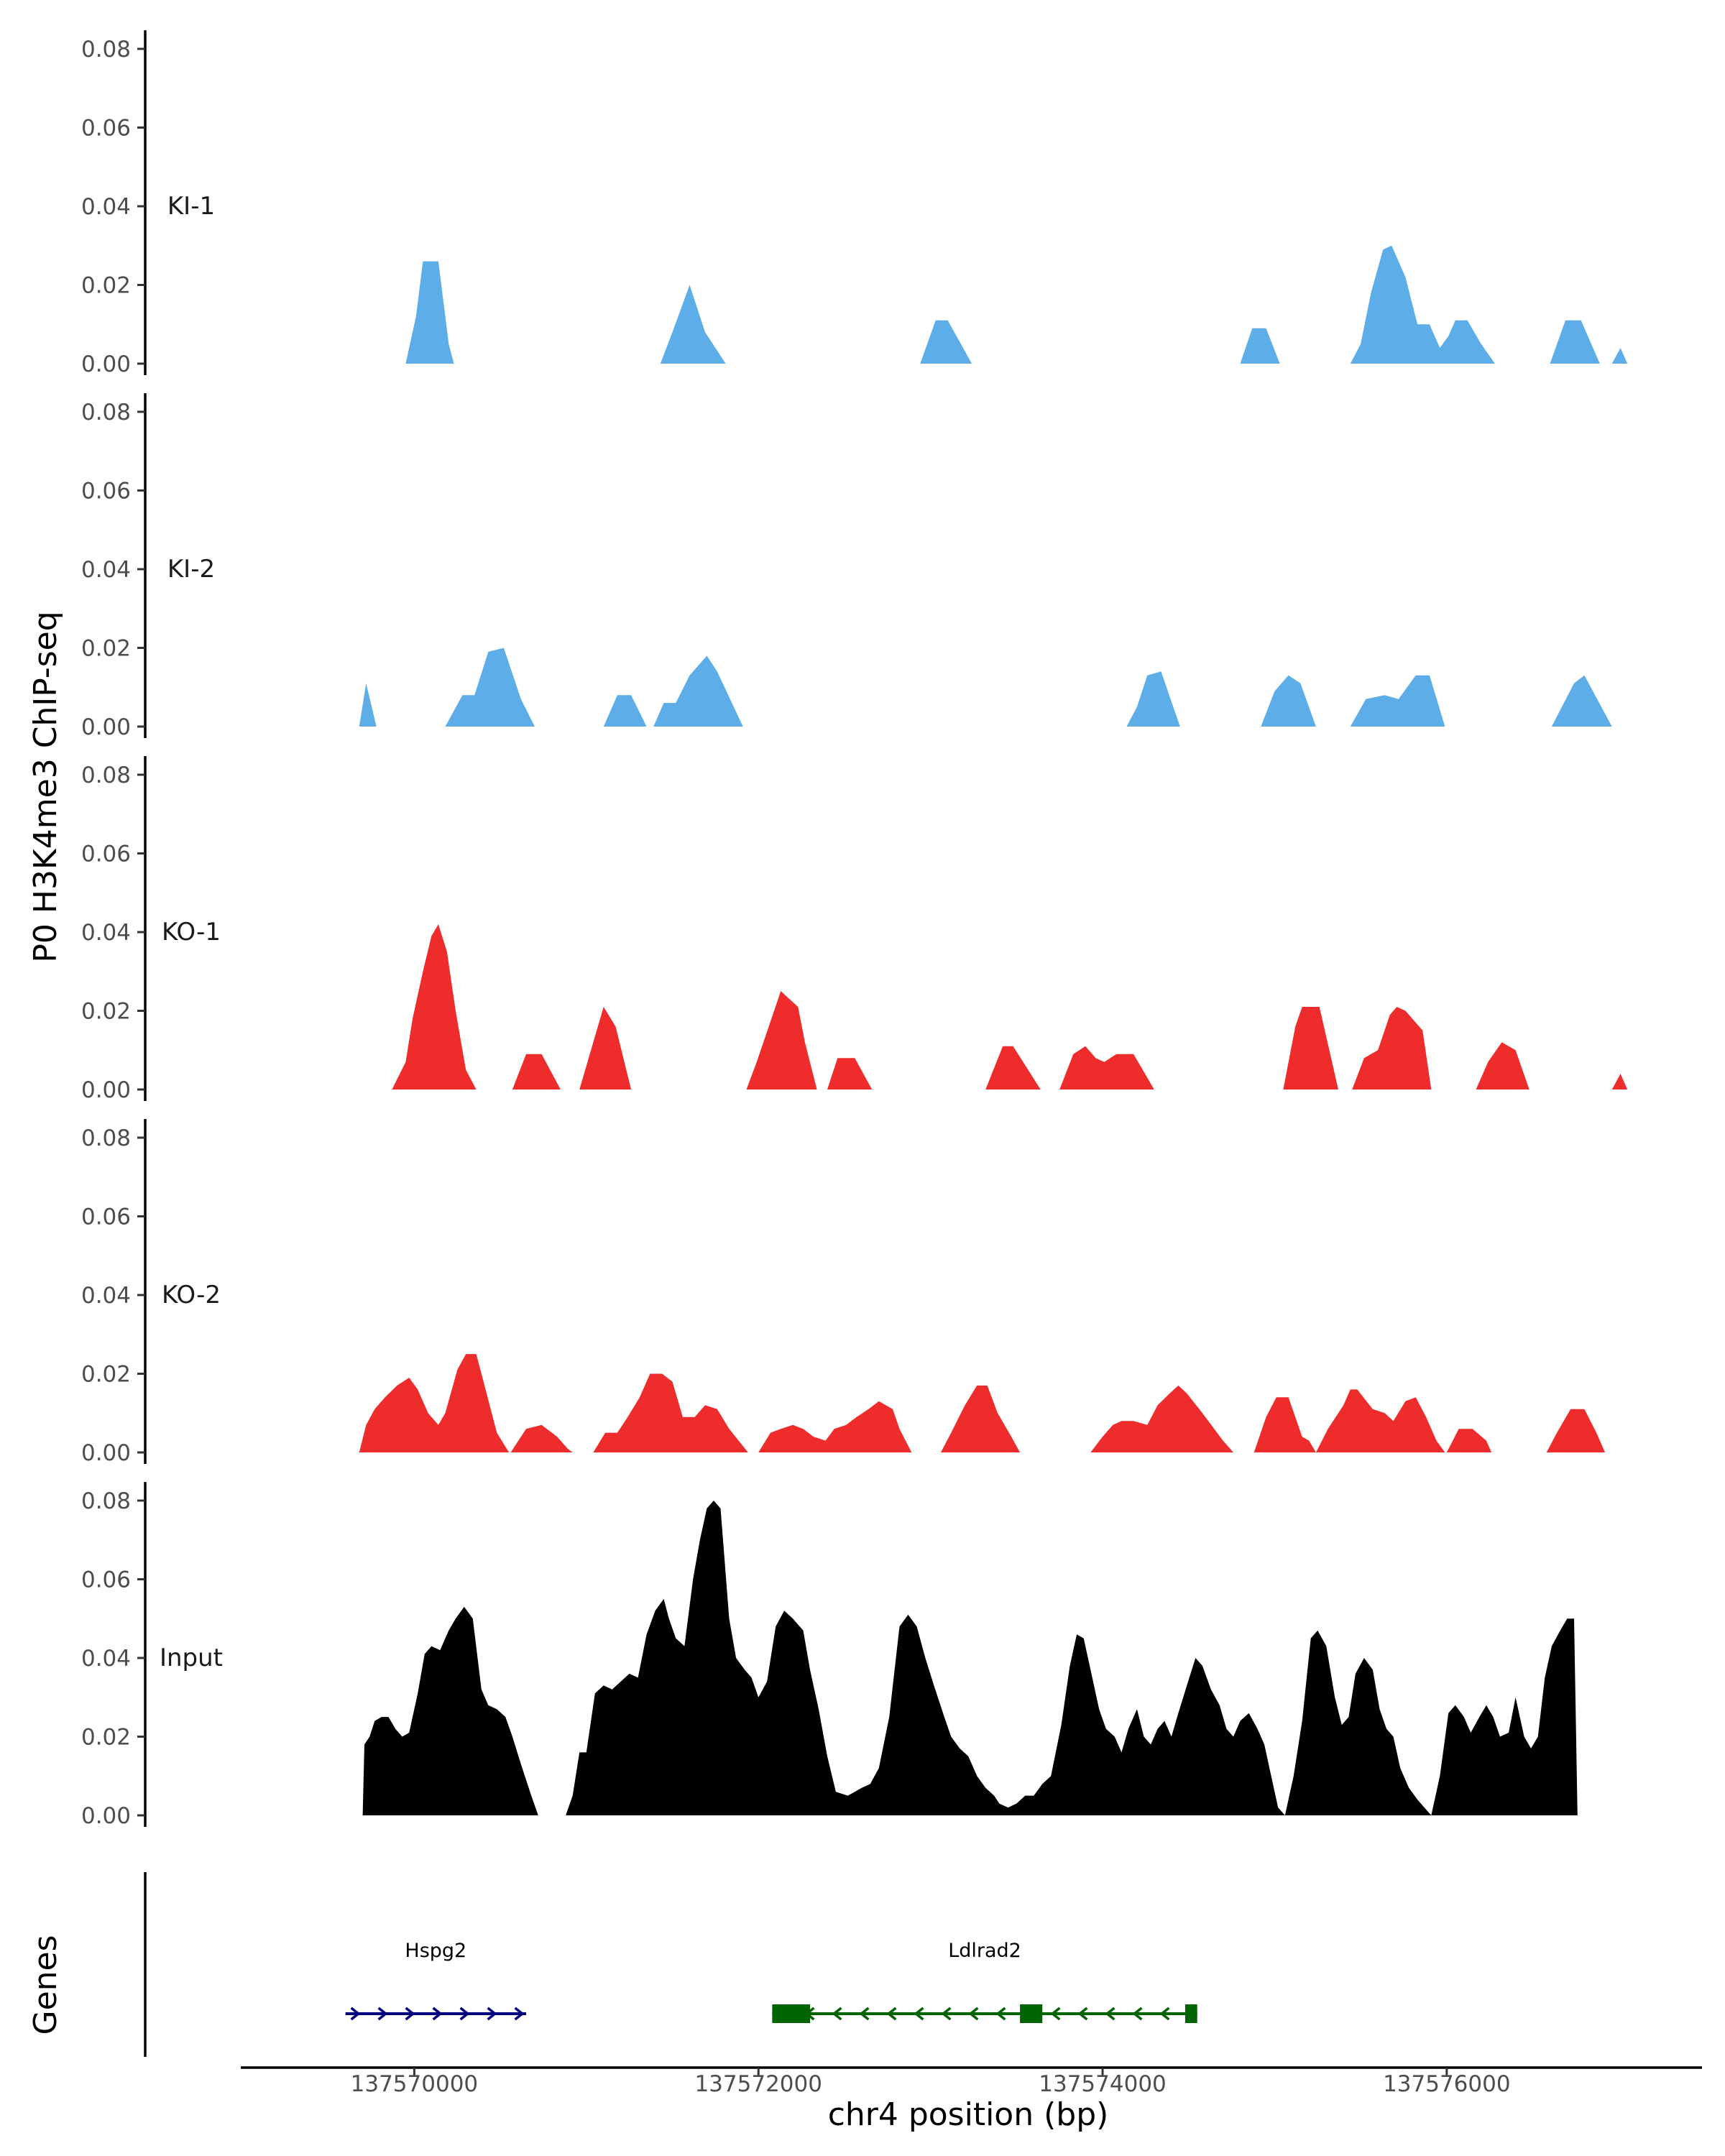  Describe the element at coordinates (191, 1295) in the screenshot. I see `track-label: KO-2` at that location.